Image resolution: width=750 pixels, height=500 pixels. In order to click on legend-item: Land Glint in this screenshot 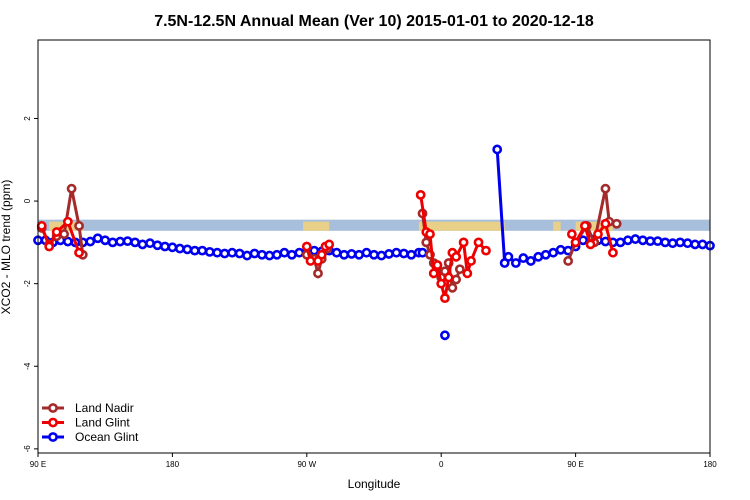, I will do `click(86, 423)`.